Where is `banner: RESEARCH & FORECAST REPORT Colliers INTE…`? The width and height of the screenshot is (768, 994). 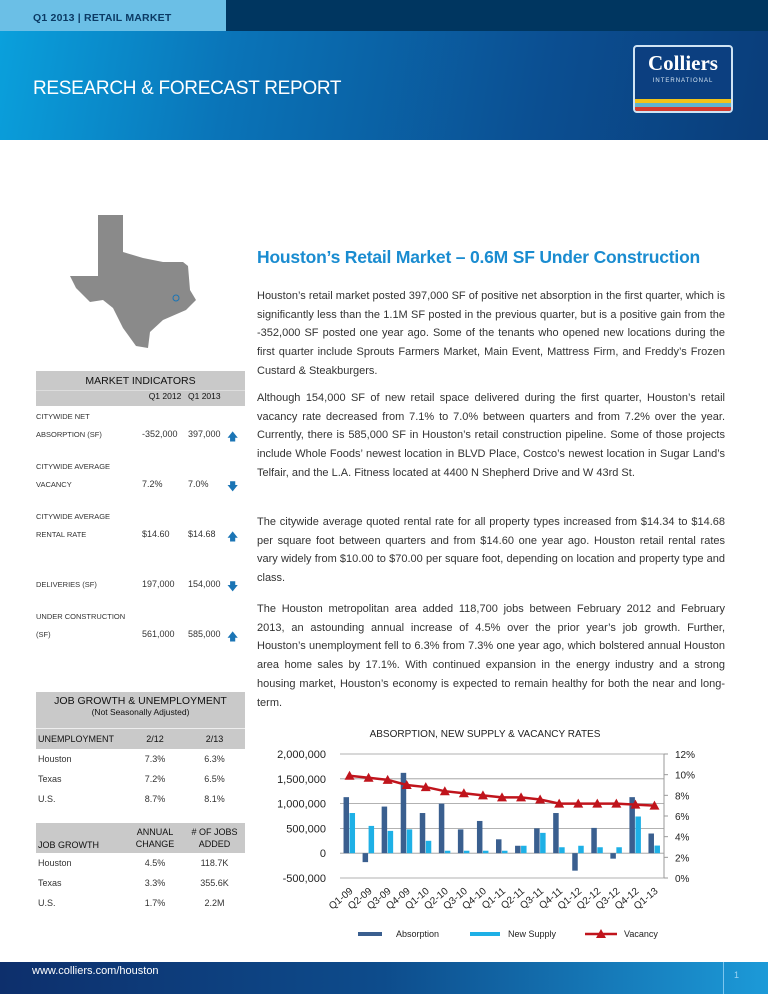 banner: RESEARCH & FORECAST REPORT Colliers INTE… is located at coordinates (384, 85).